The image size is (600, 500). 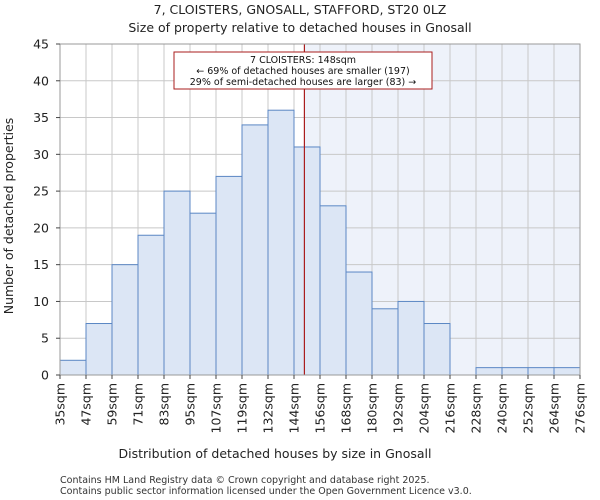 What do you see at coordinates (99, 349) in the screenshot?
I see `bar-47sqm` at bounding box center [99, 349].